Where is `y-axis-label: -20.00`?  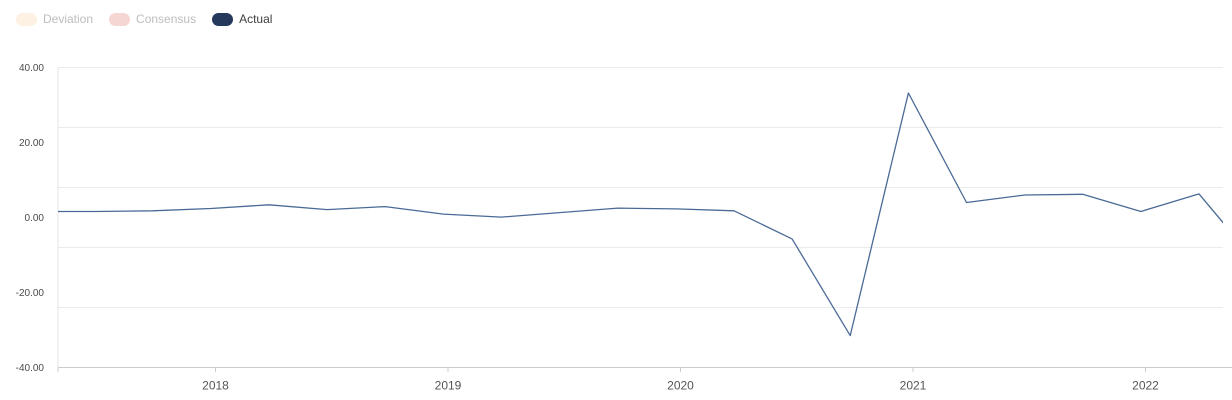
y-axis-label: -20.00 is located at coordinates (30, 293).